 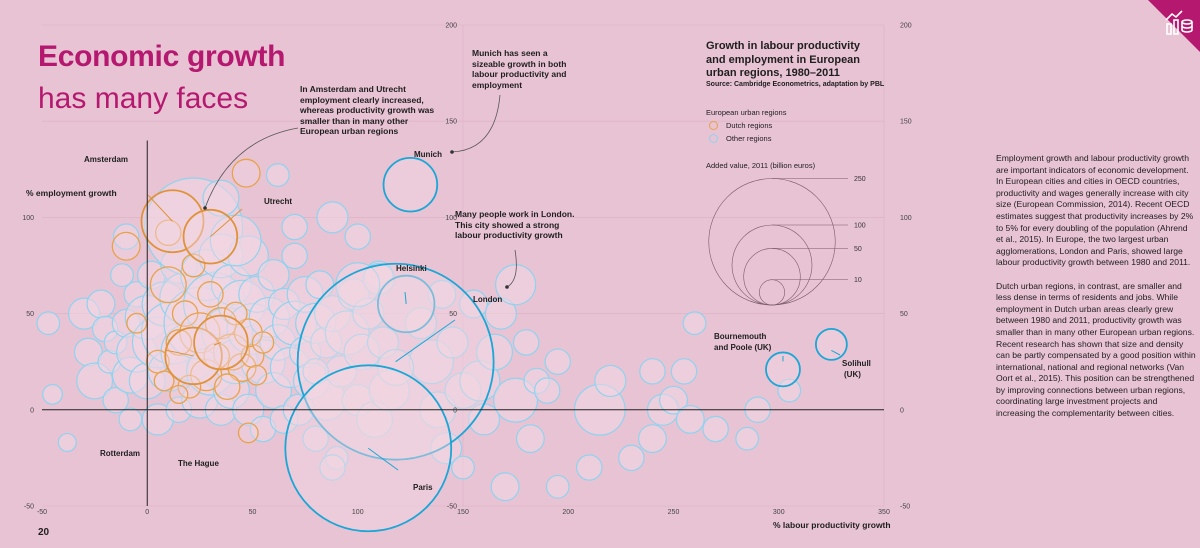 What do you see at coordinates (740, 336) in the screenshot?
I see `point-label: Bournemouth` at bounding box center [740, 336].